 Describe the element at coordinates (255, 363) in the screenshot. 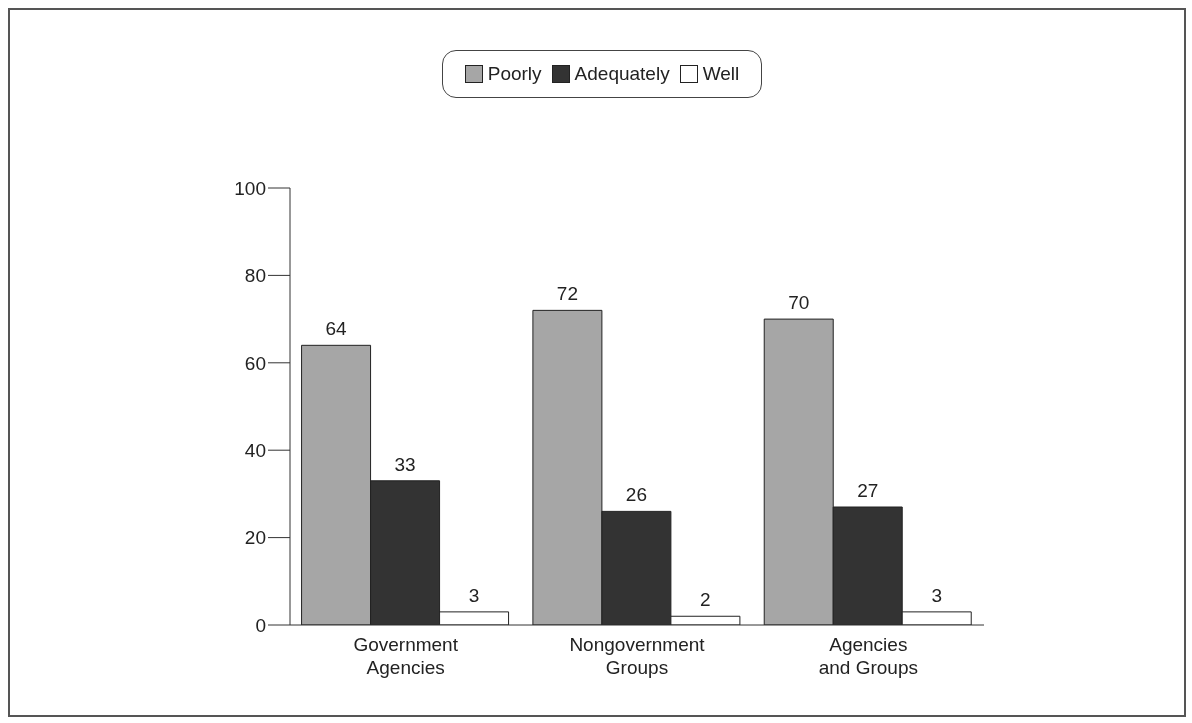

I see `y-tick-label: 60` at that location.